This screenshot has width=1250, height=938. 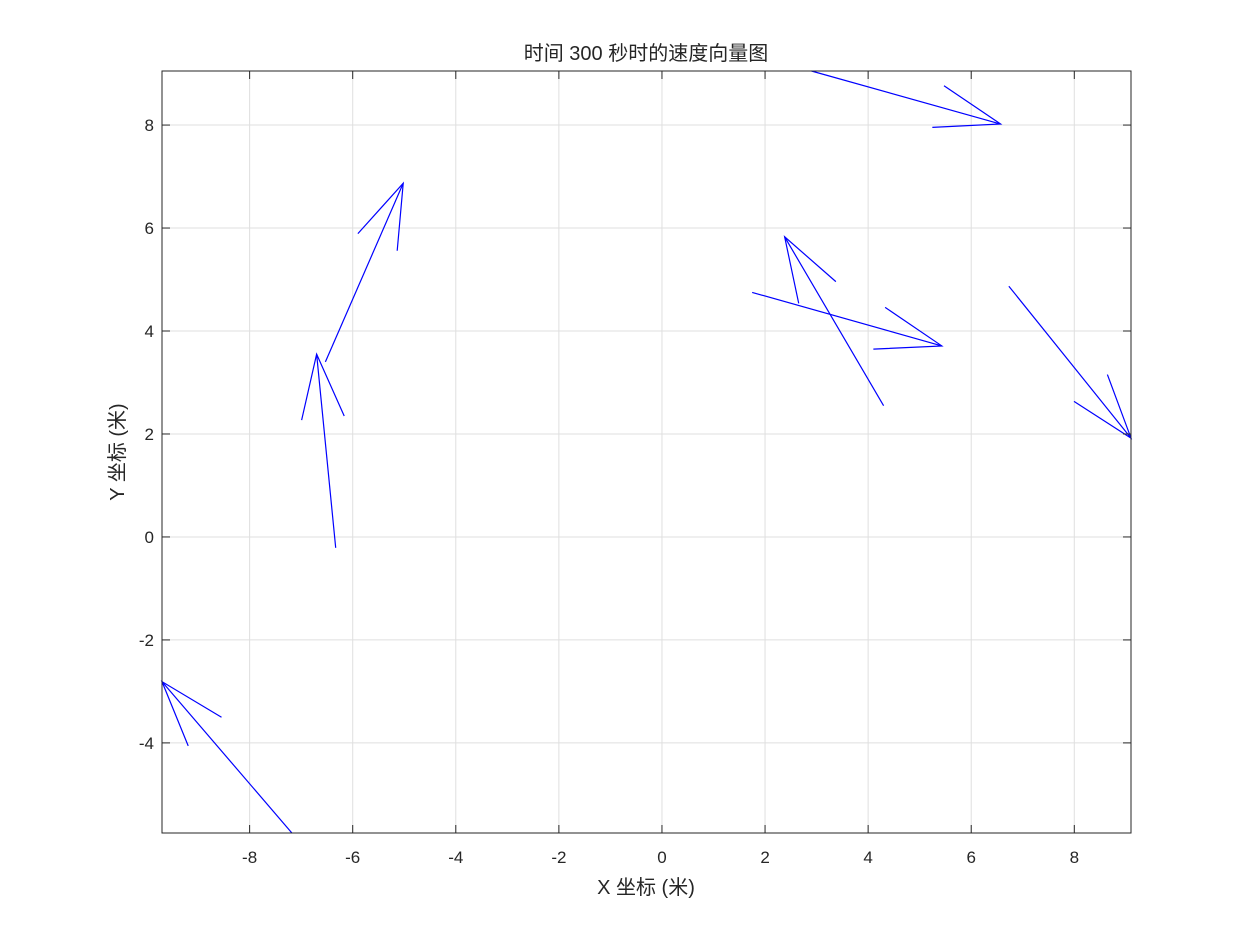 What do you see at coordinates (149, 331) in the screenshot?
I see `y-tick-label: 4` at bounding box center [149, 331].